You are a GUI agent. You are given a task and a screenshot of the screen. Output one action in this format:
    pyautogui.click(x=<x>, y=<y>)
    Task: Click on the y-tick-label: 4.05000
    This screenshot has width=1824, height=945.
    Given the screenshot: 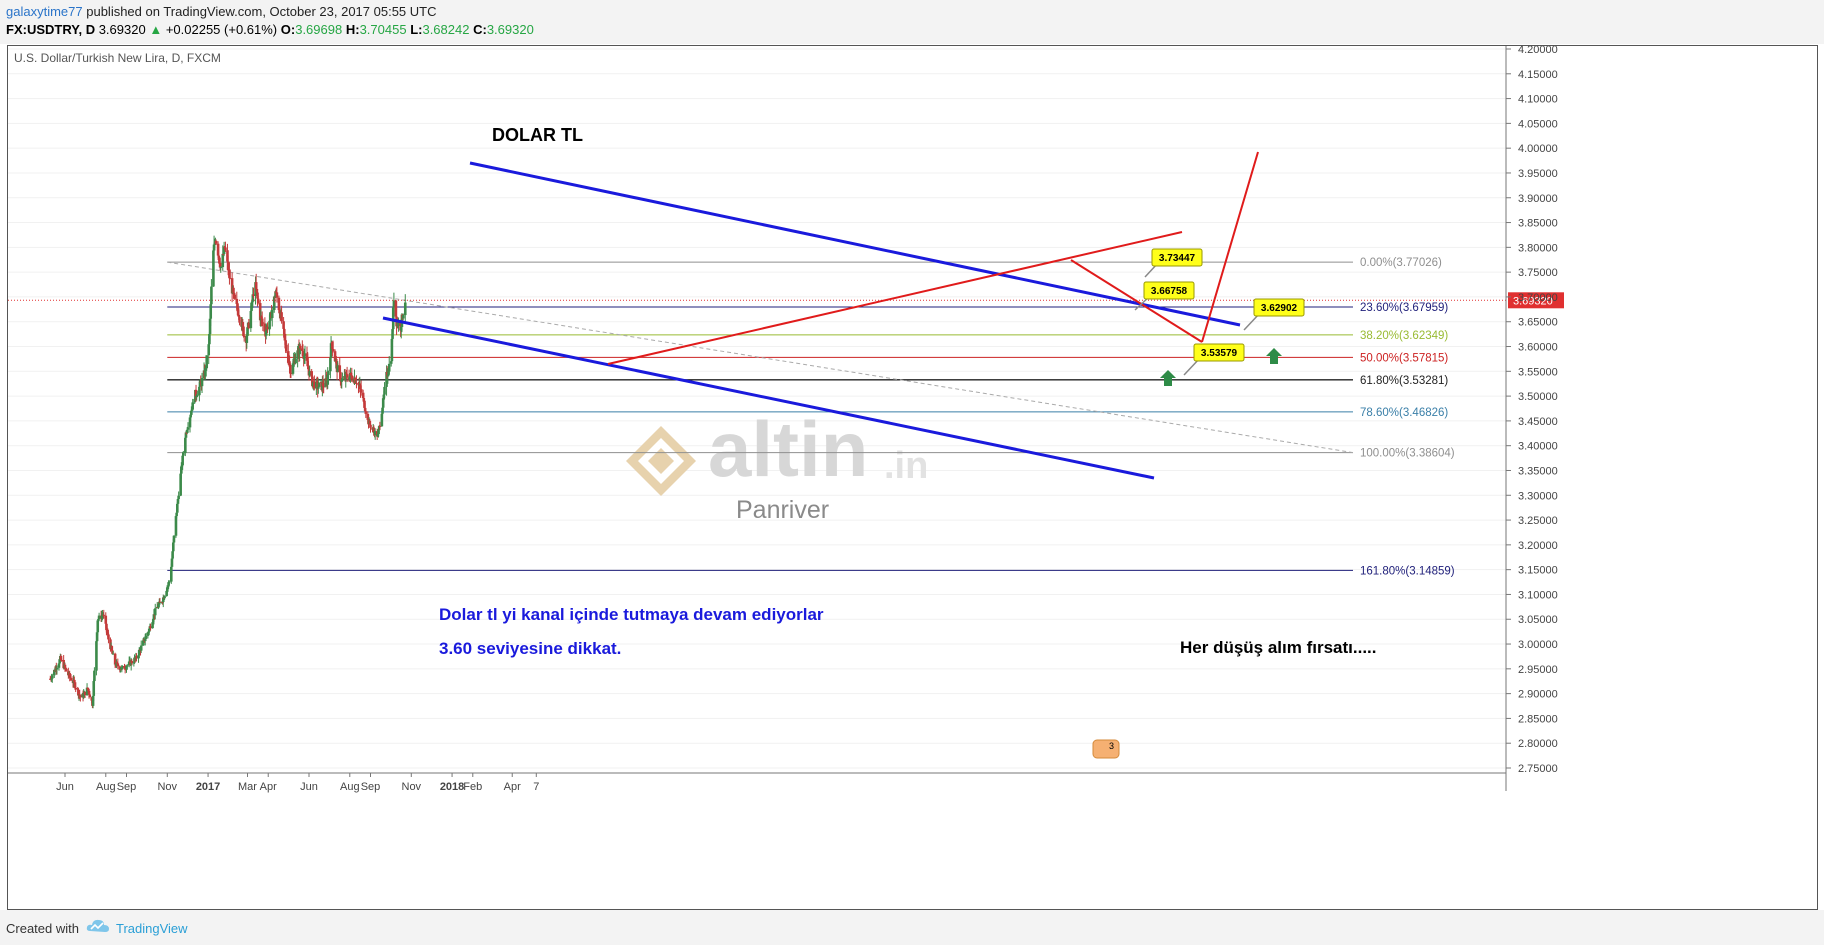 What is the action you would take?
    pyautogui.click(x=1538, y=124)
    